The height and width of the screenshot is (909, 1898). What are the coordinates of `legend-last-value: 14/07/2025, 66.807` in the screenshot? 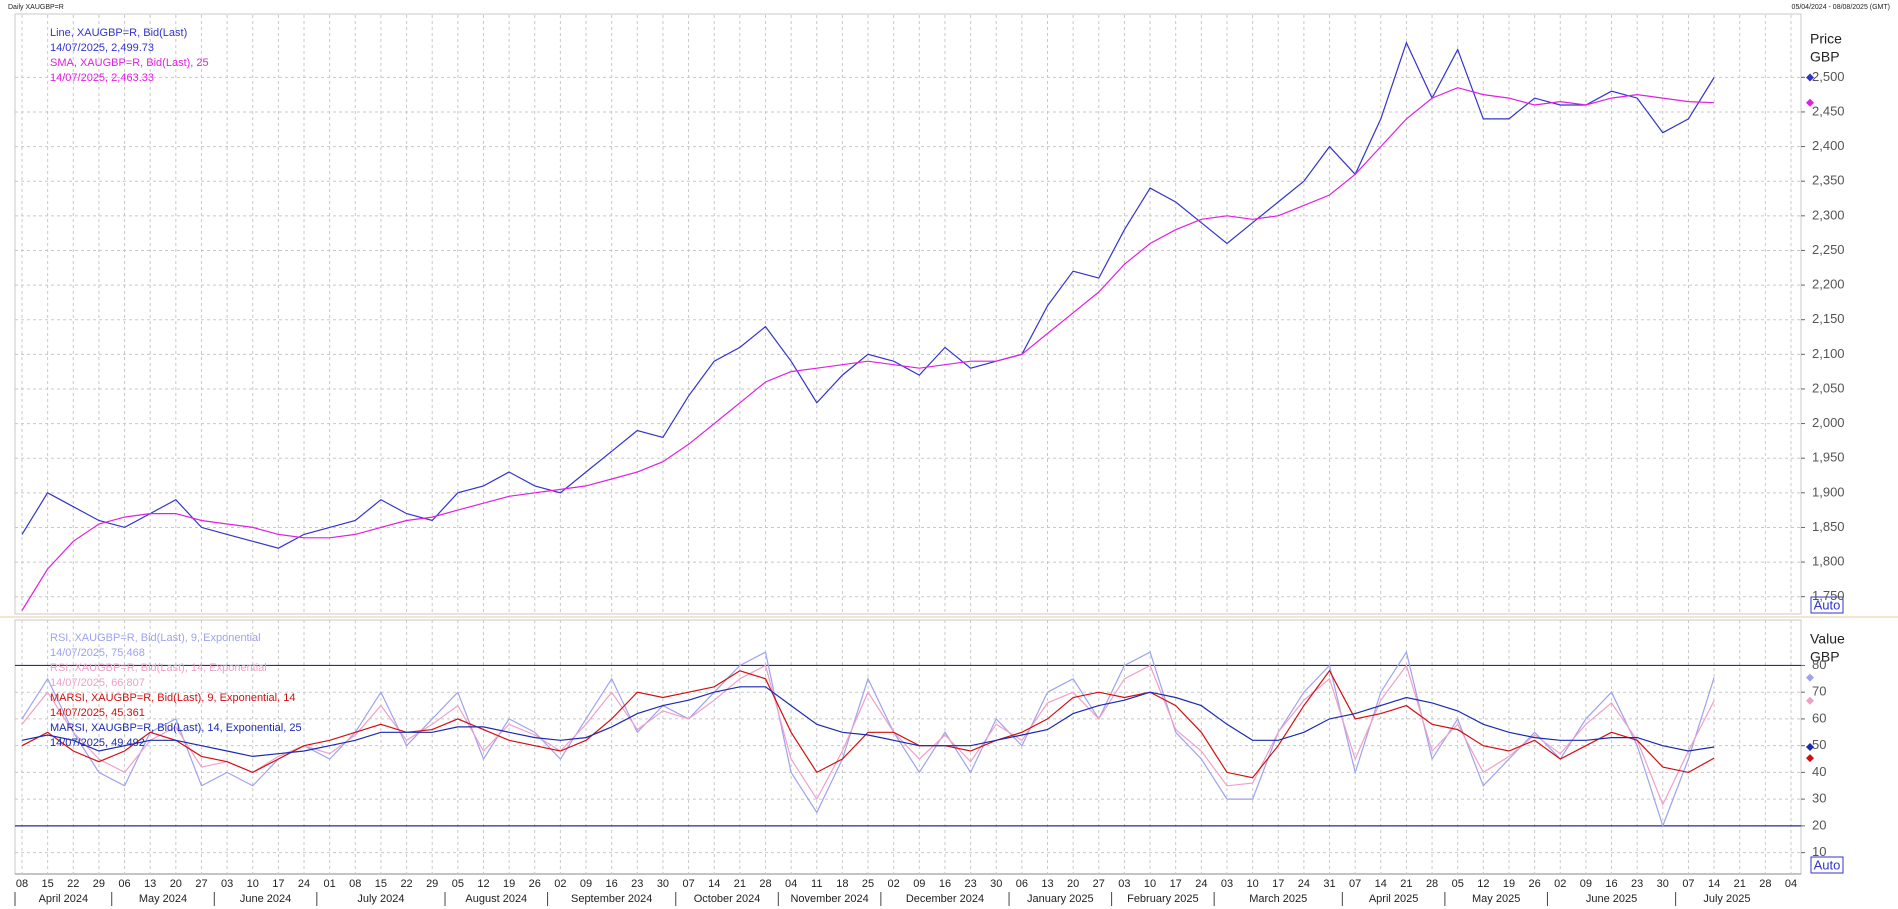 It's located at (97, 683).